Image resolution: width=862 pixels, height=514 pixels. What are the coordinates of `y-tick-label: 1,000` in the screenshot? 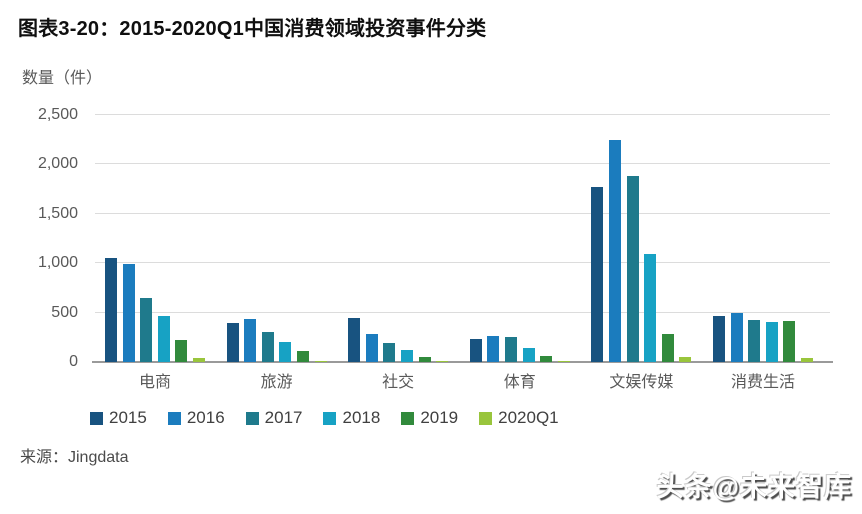 It's located at (57, 263).